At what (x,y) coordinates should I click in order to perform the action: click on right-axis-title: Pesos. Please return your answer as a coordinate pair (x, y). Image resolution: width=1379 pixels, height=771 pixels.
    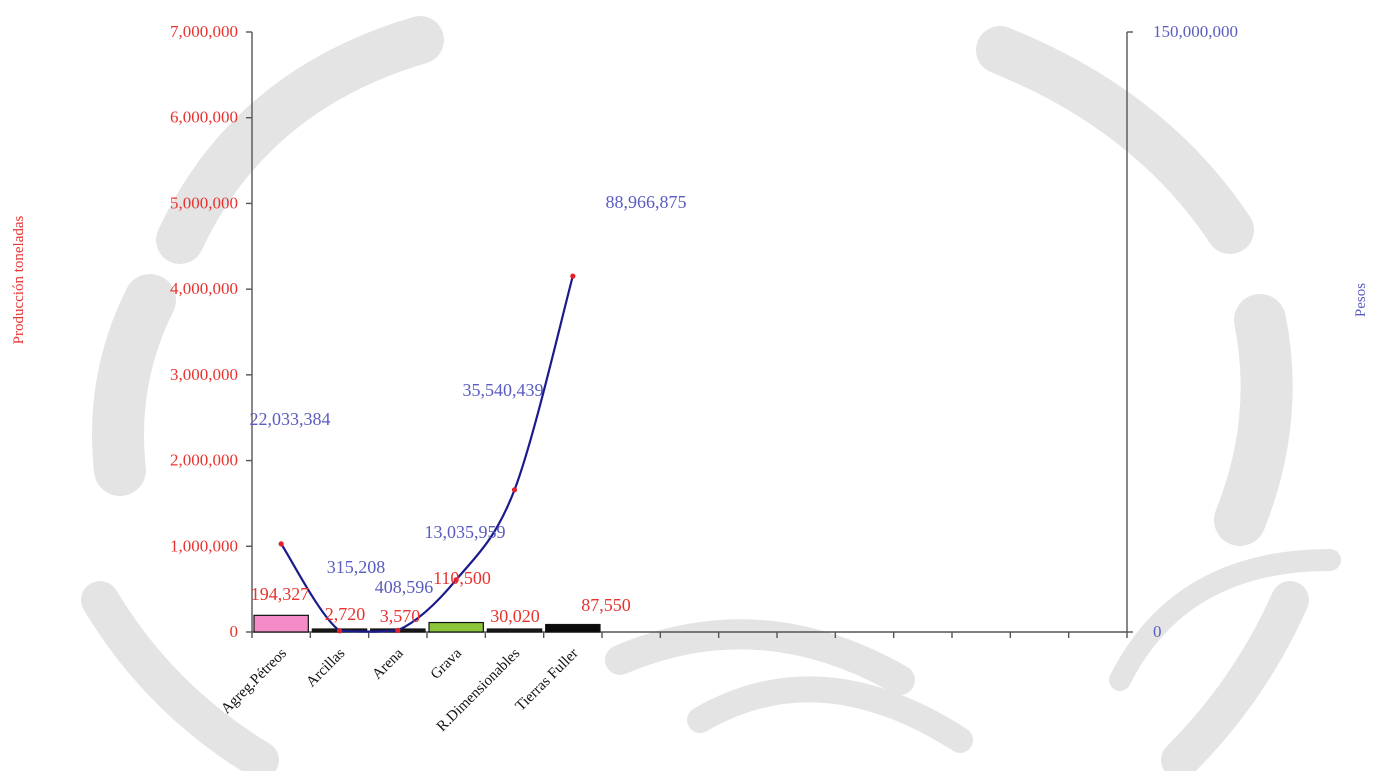
    Looking at the image, I should click on (1361, 300).